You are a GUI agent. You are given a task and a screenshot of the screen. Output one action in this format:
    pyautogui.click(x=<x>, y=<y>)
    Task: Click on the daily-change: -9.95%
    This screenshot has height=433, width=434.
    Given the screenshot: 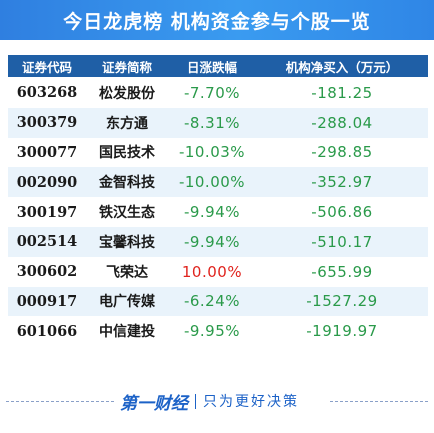 What is the action you would take?
    pyautogui.click(x=212, y=331)
    